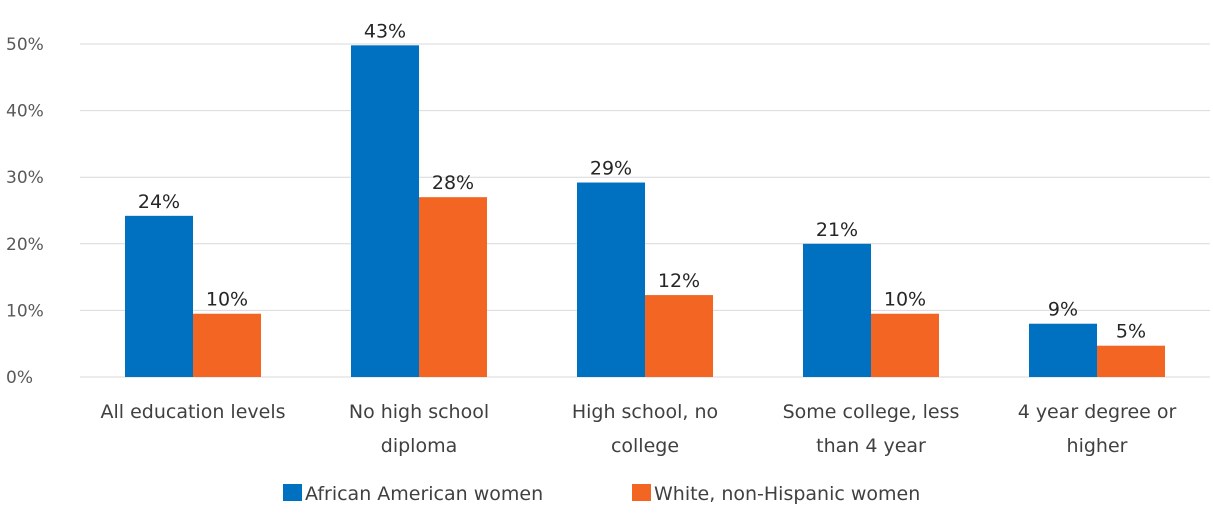 The image size is (1213, 515). What do you see at coordinates (193, 412) in the screenshot?
I see `x-category-label: All education levels` at bounding box center [193, 412].